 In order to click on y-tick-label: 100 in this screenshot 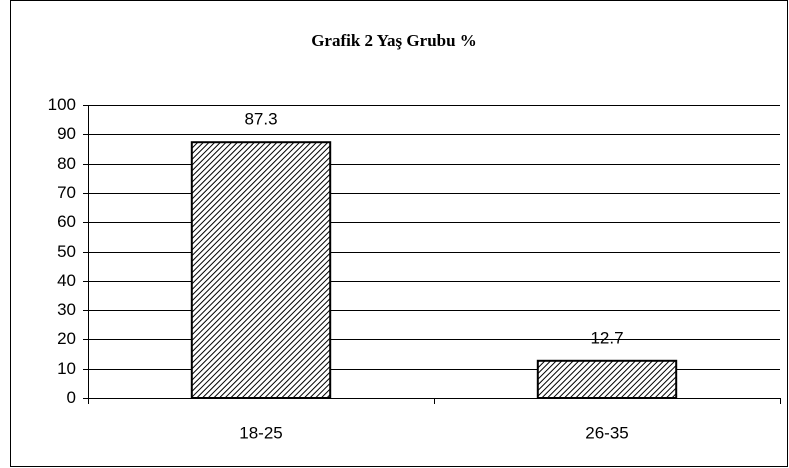, I will do `click(62, 104)`.